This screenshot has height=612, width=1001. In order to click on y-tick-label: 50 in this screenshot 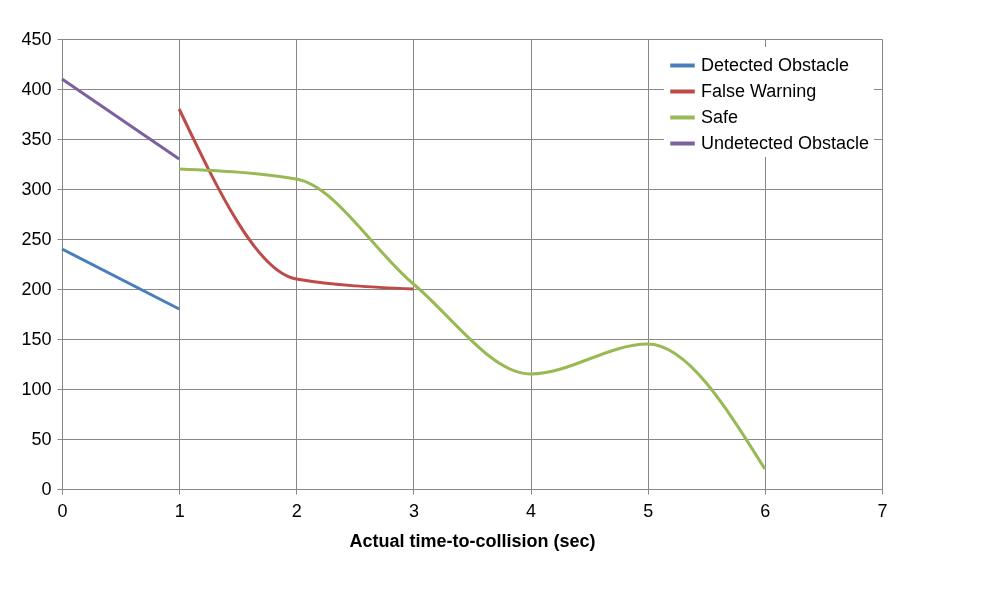, I will do `click(41, 438)`.